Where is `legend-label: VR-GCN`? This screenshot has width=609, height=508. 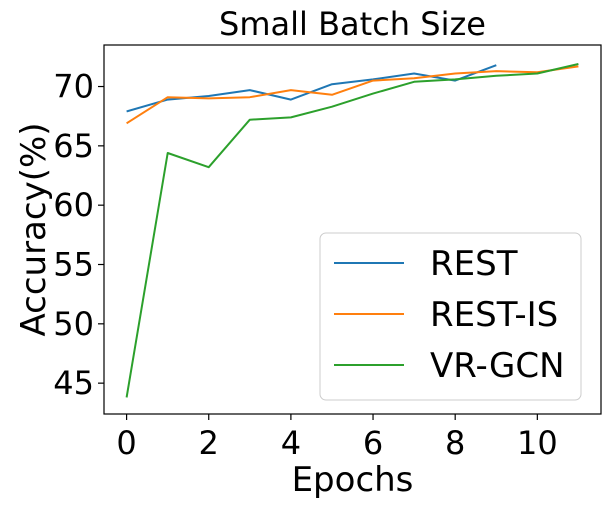
legend-label: VR-GCN is located at coordinates (497, 366).